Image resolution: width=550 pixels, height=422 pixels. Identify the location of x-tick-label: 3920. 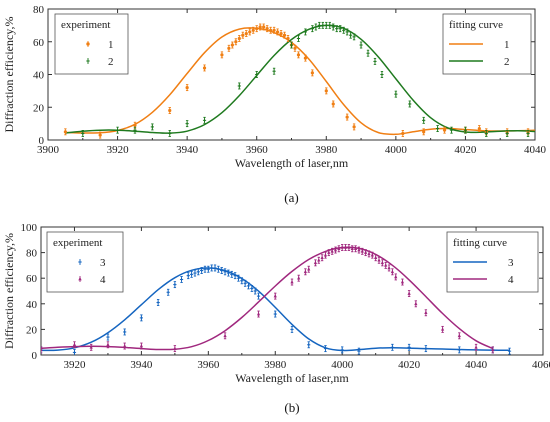
(74, 365).